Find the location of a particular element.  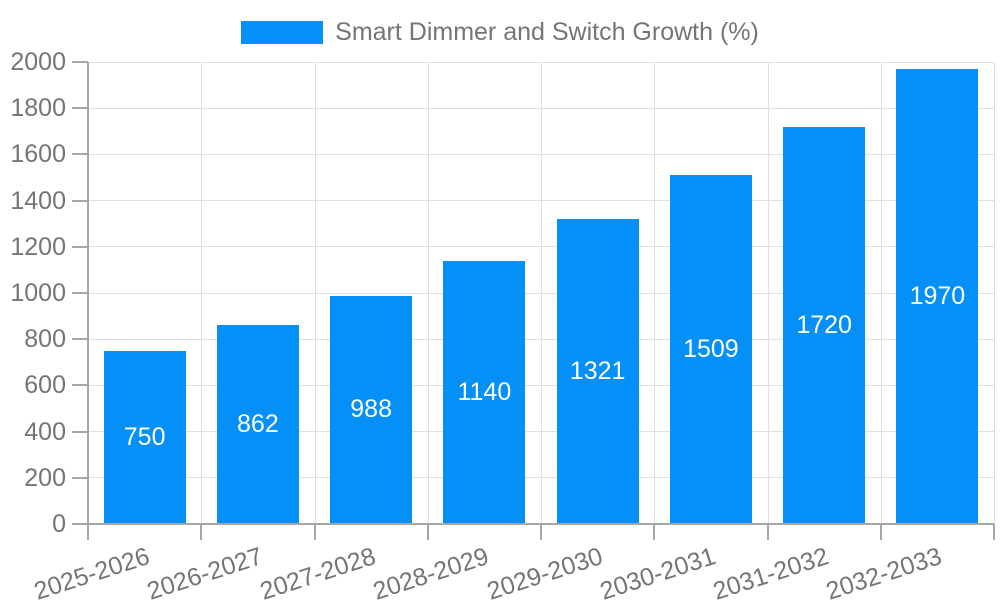

bar-2025-2026 is located at coordinates (144, 437).